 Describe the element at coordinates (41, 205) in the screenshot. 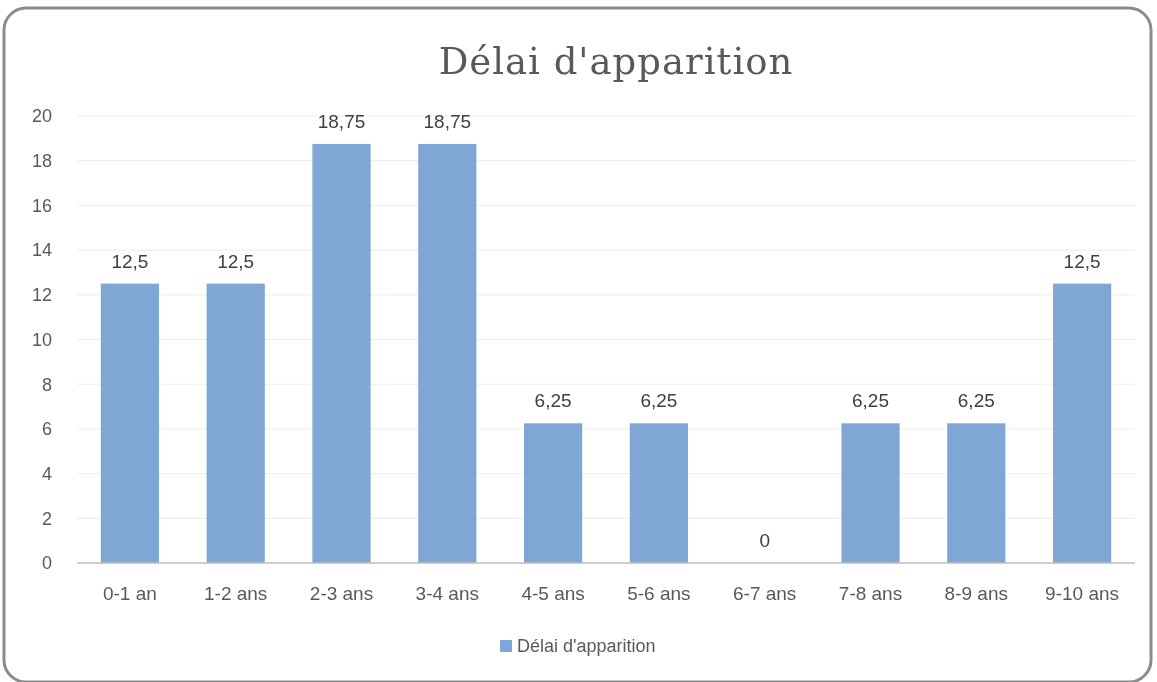

I see `y-tick-label: 16` at that location.